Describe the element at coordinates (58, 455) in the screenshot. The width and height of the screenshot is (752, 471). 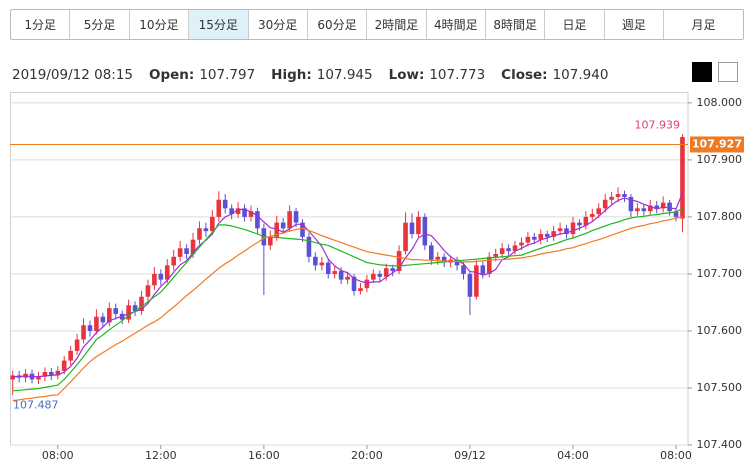
I see `x-tick-label: 08:00` at that location.